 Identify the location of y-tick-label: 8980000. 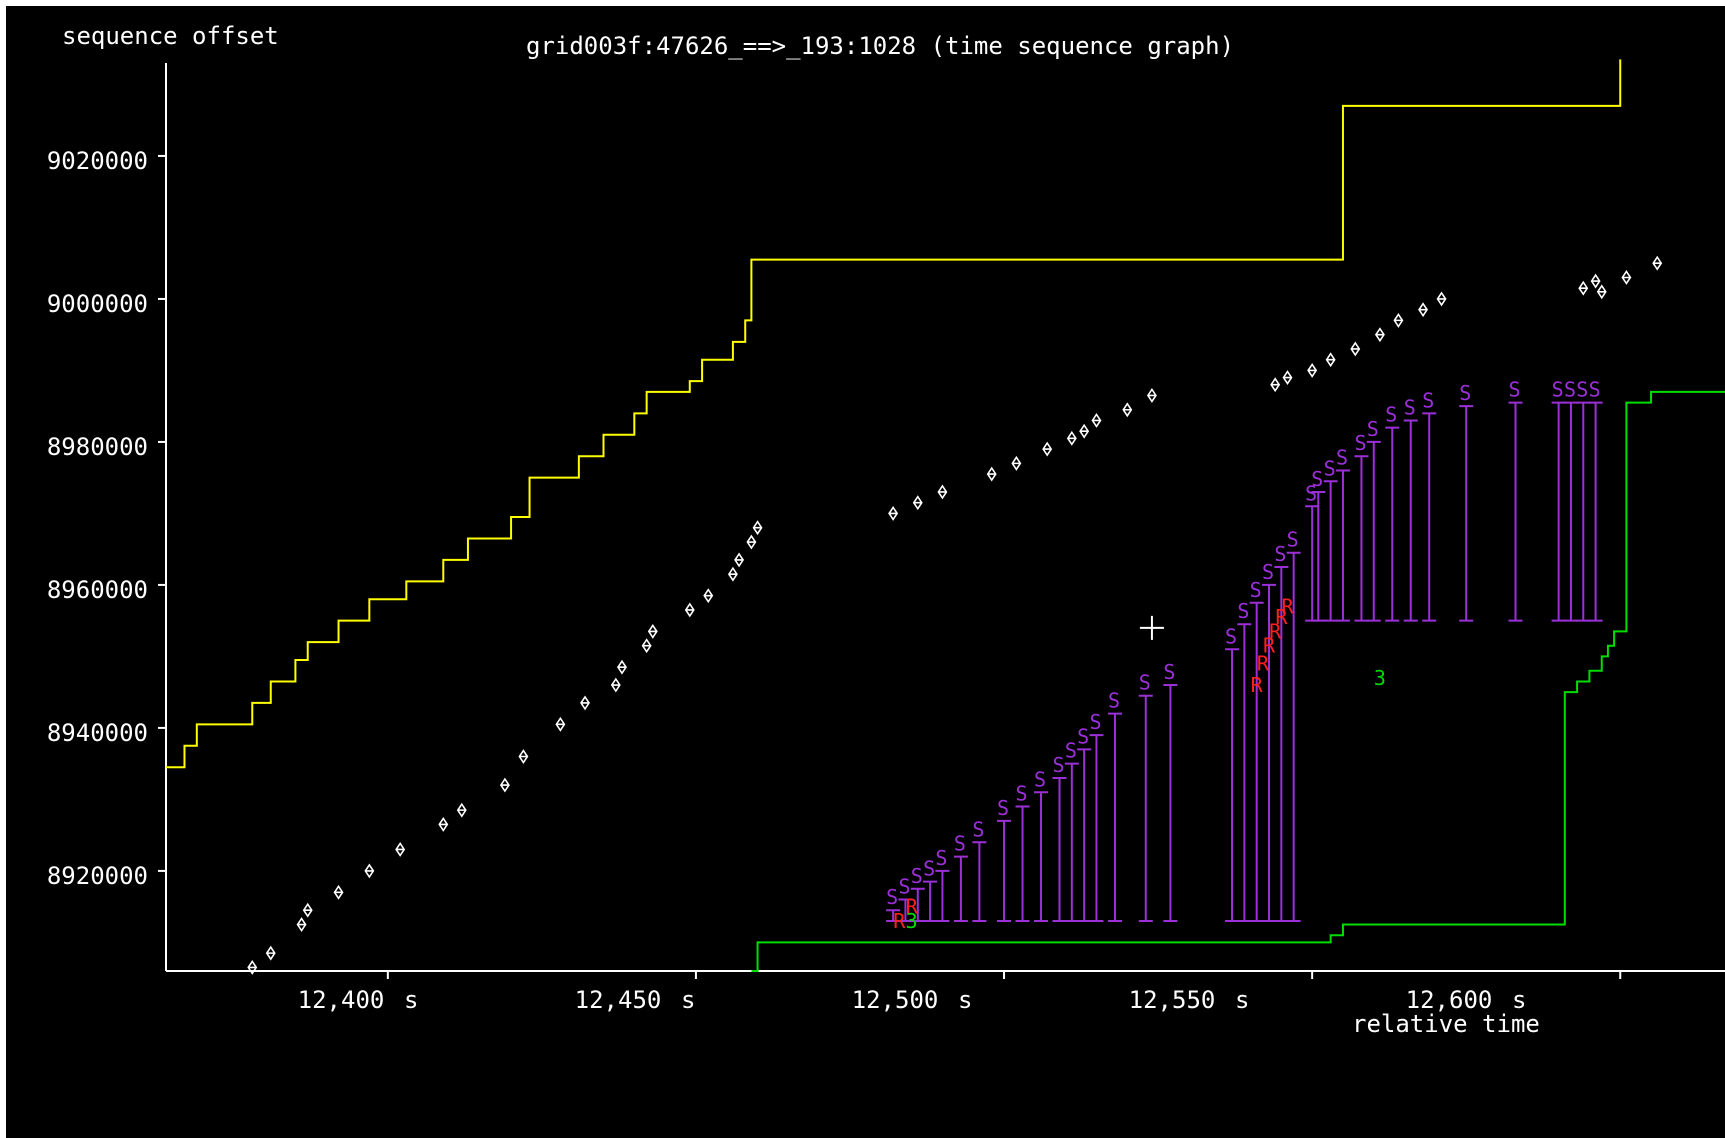
(97, 447).